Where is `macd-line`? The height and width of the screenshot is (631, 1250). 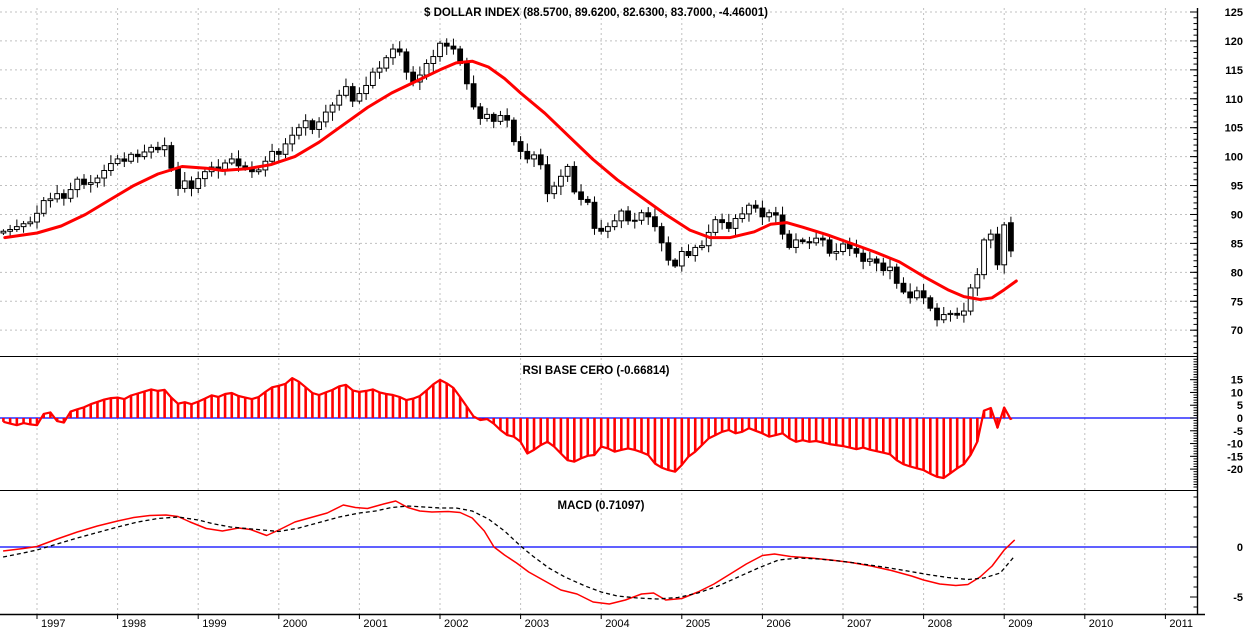 macd-line is located at coordinates (509, 552).